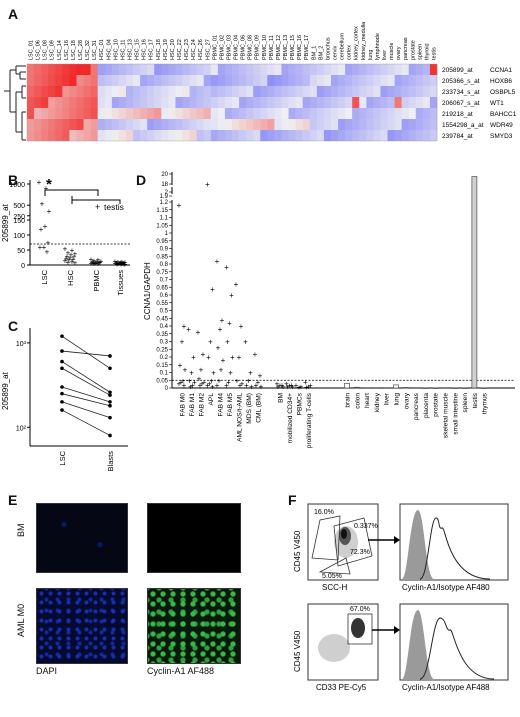 The height and width of the screenshot is (717, 520). Describe the element at coordinates (162, 335) in the screenshot. I see `panel-d-ytick-label: 0.35` at that location.